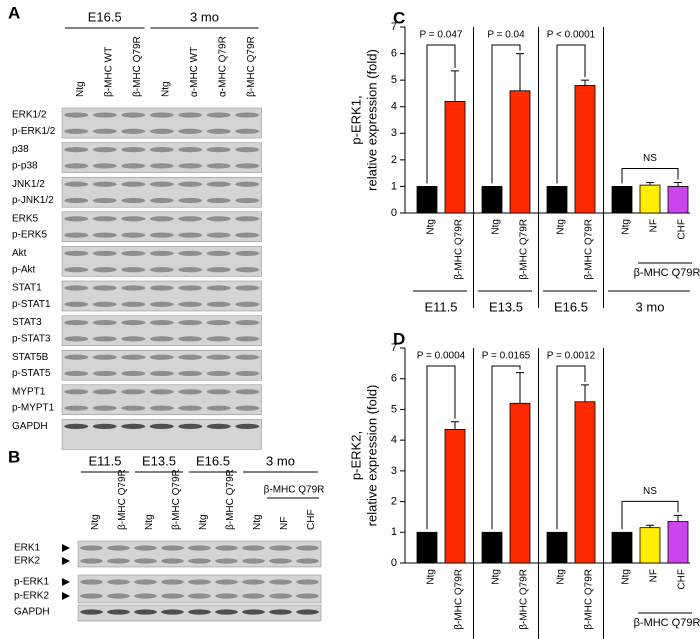  What do you see at coordinates (311, 519) in the screenshot?
I see `lane-label: CHF` at bounding box center [311, 519].